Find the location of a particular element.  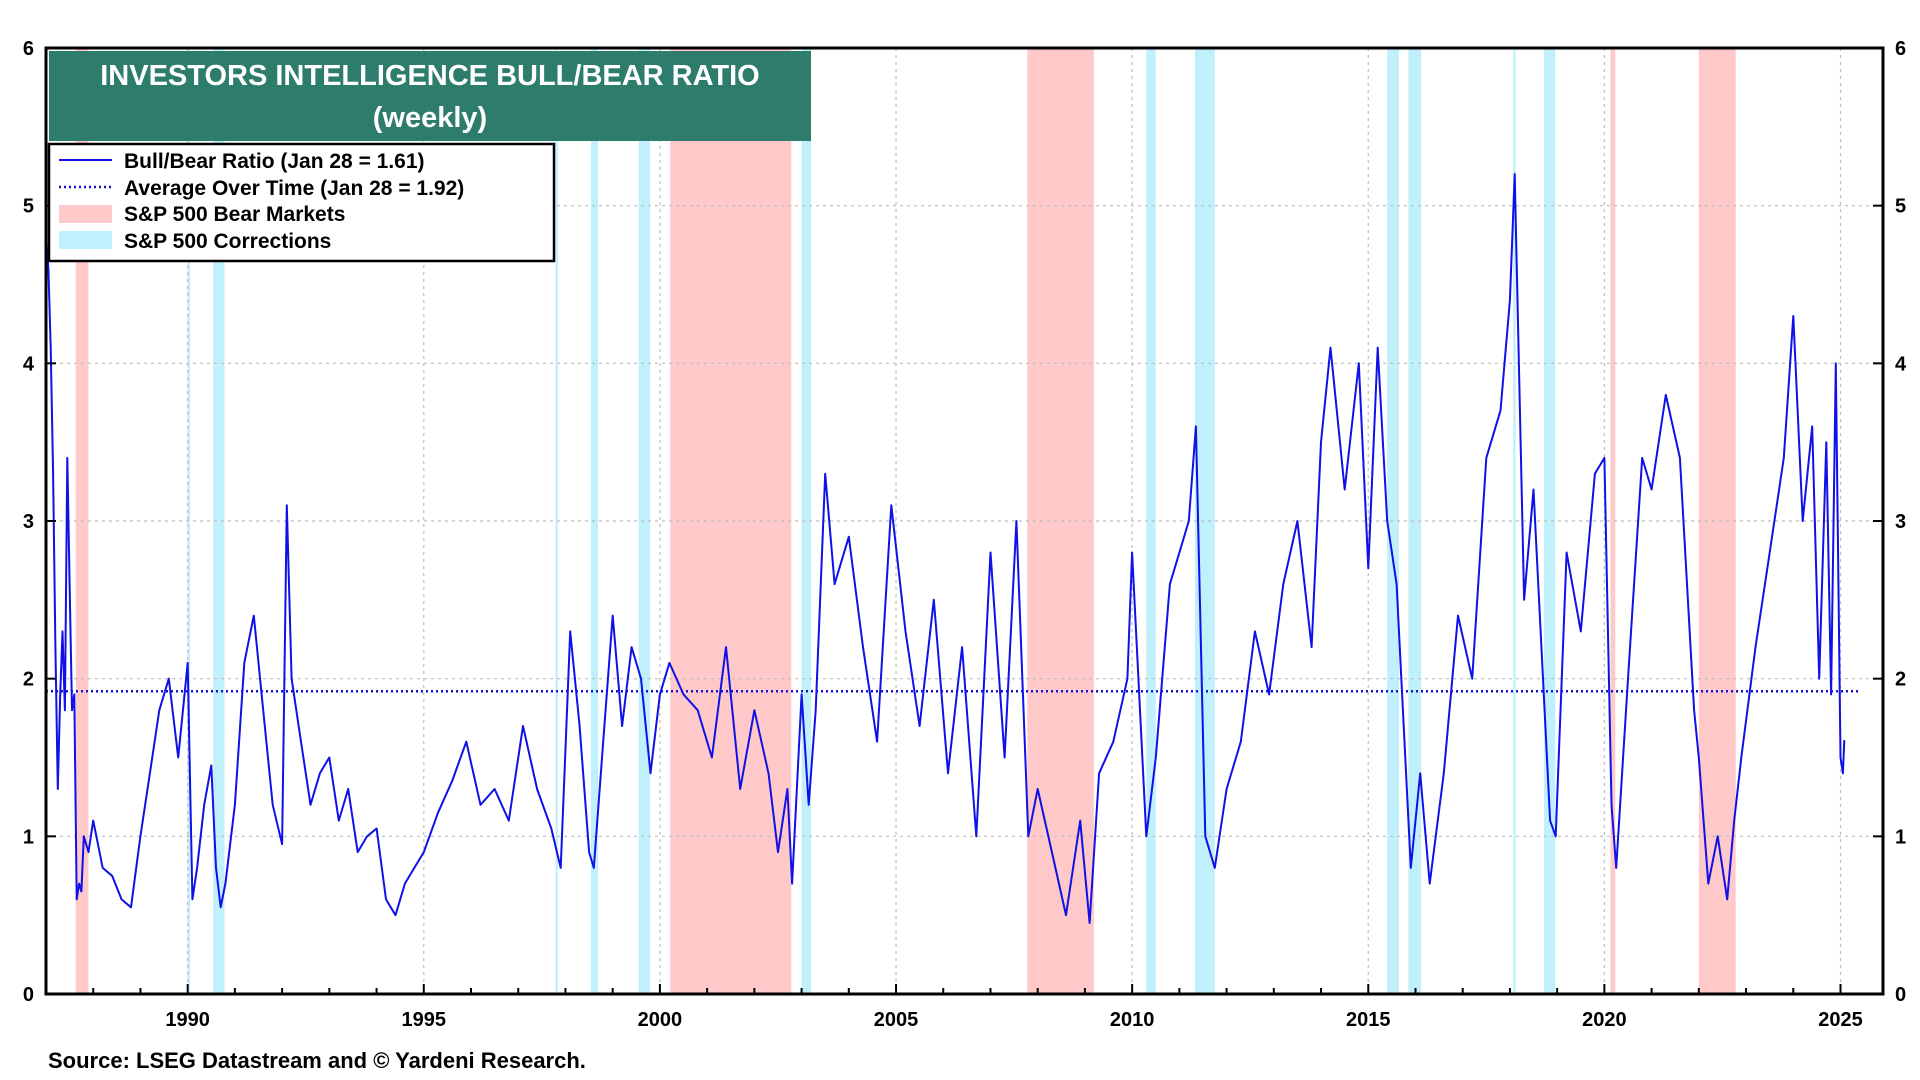

y-tick-label-right-6: 6 is located at coordinates (1900, 49).